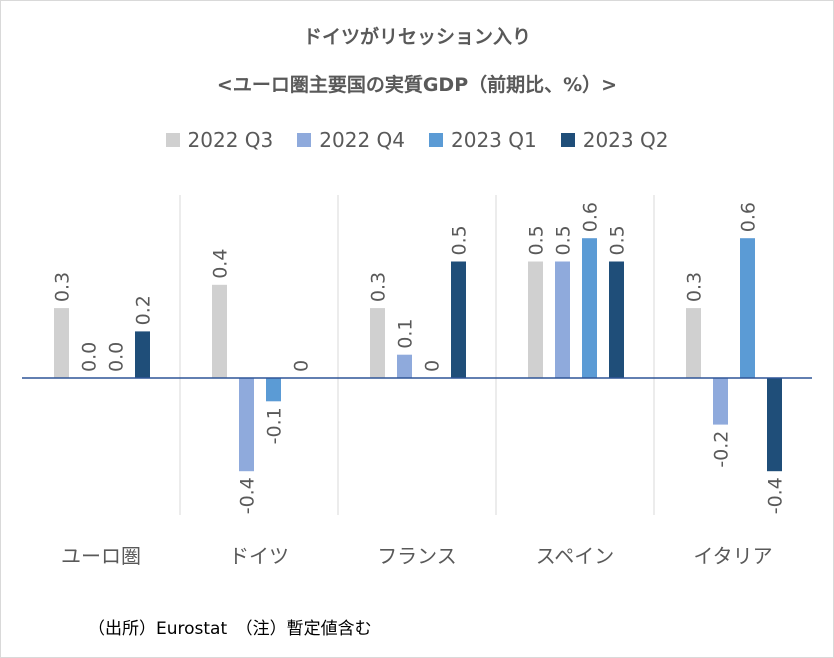 The height and width of the screenshot is (658, 834). I want to click on legend-item: 2022 Q3, so click(219, 140).